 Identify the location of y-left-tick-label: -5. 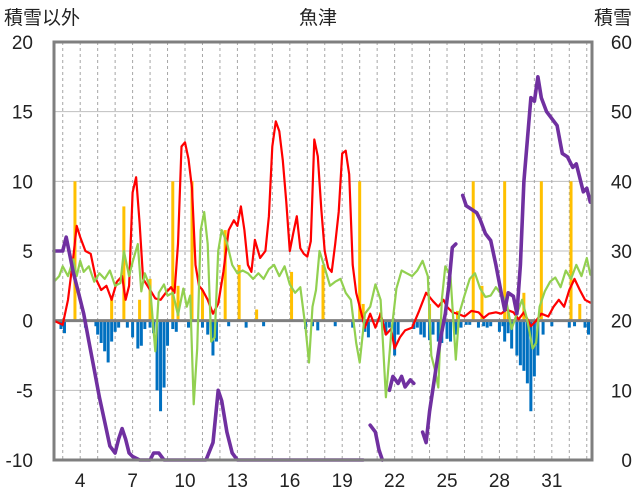
(24, 391).